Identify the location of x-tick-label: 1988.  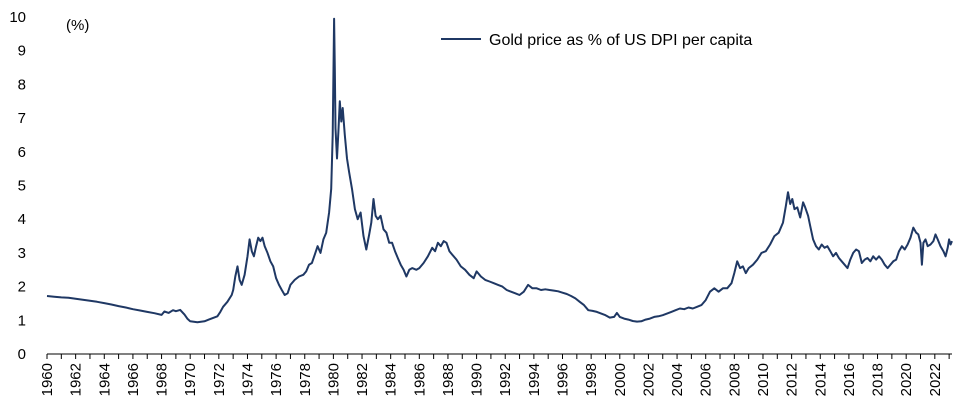
(448, 379).